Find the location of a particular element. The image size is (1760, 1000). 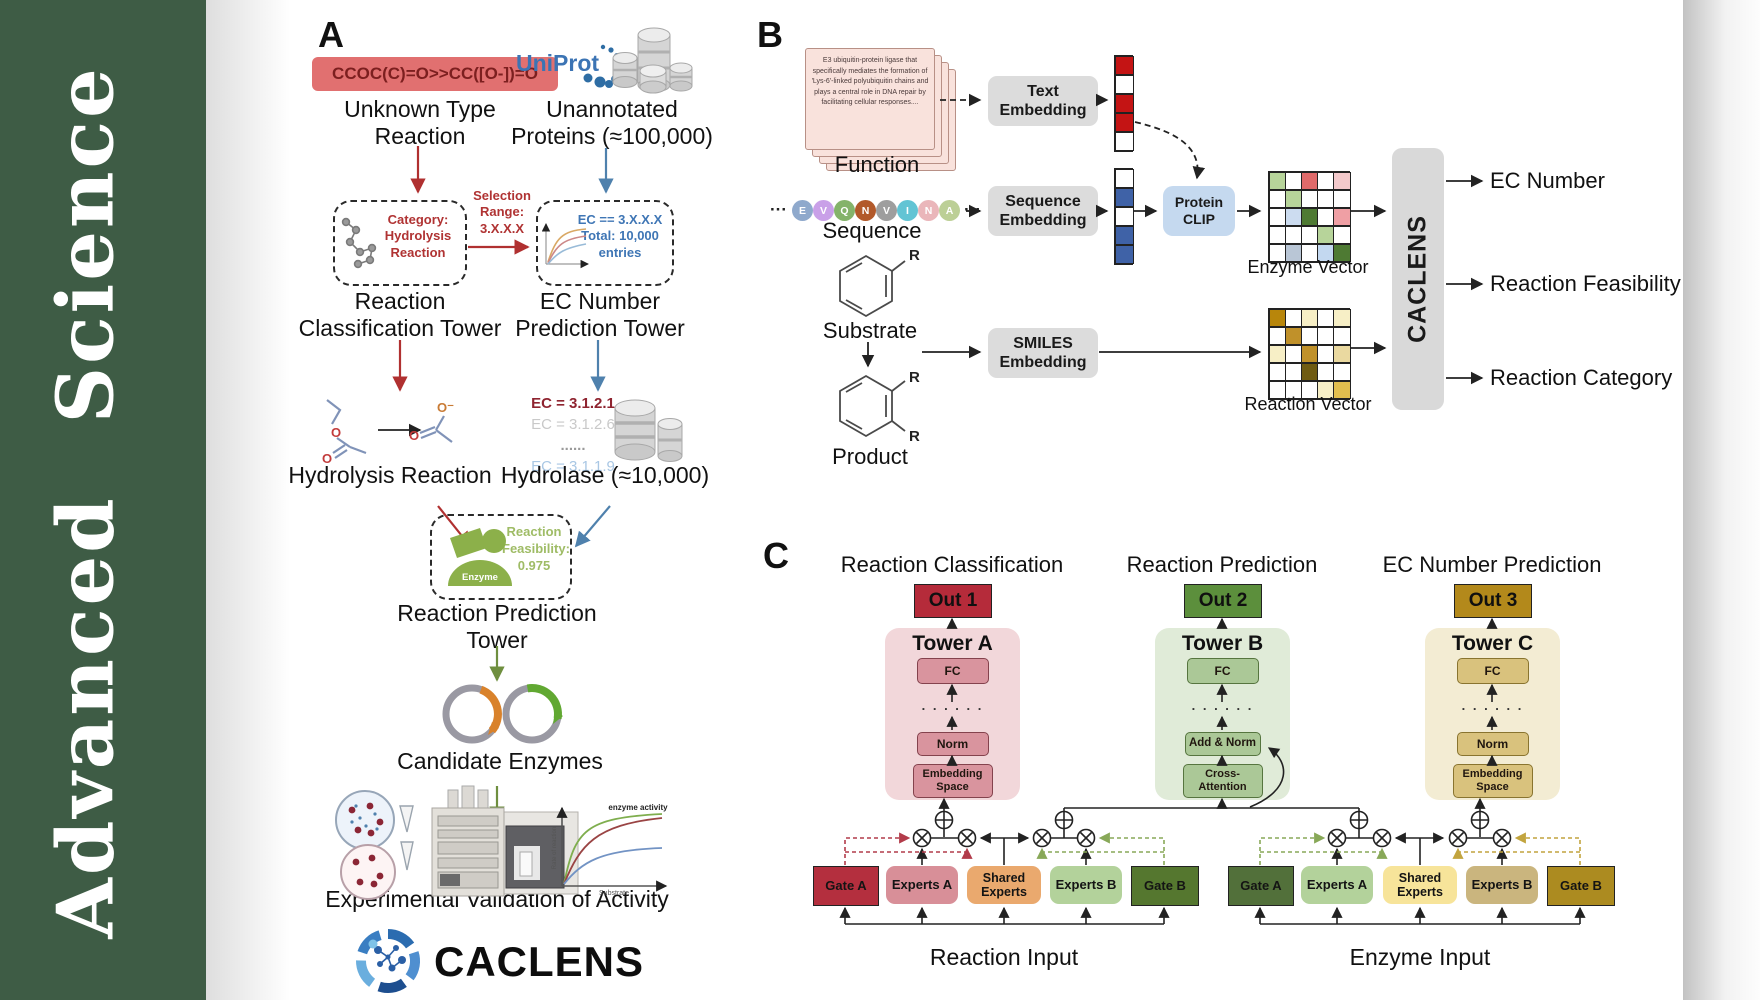

tower-c-embedding-space: Embedding Space is located at coordinates (1492, 781).